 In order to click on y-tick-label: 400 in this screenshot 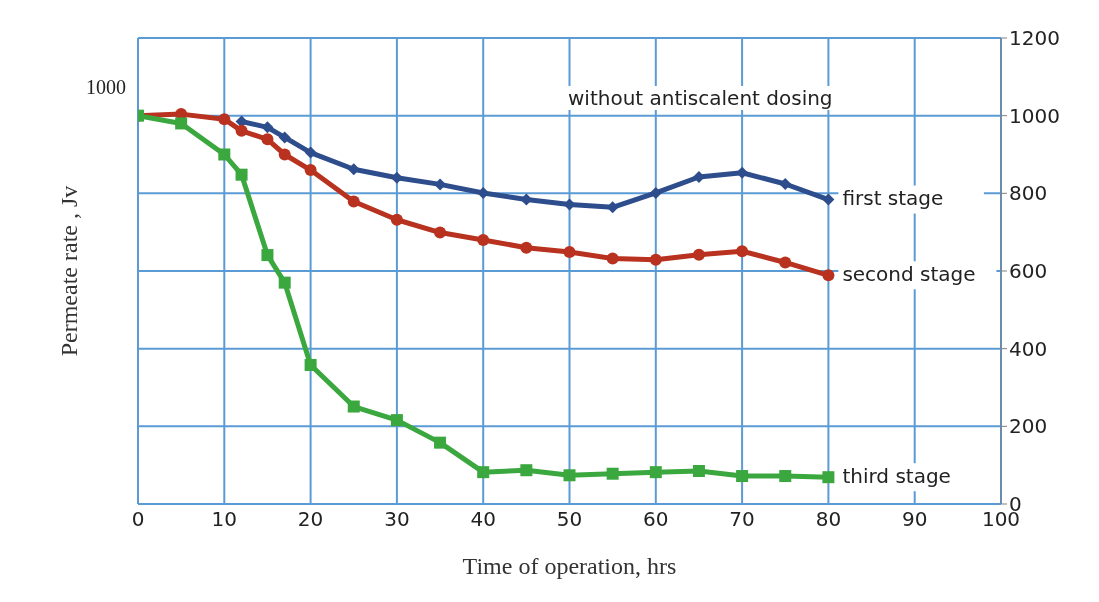, I will do `click(1028, 348)`.